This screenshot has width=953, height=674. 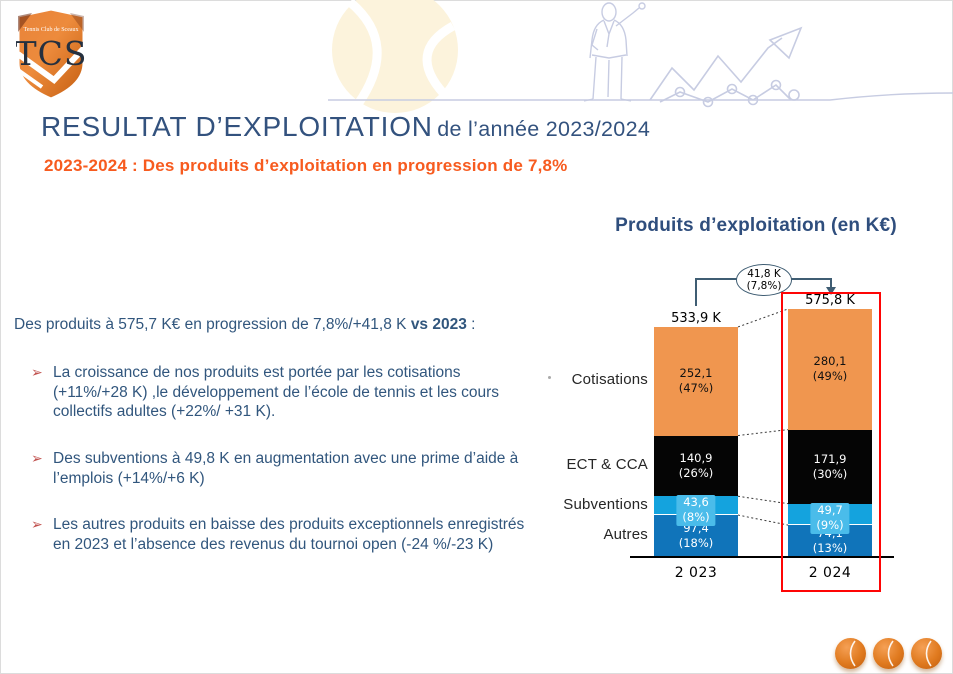 I want to click on segment-label: 280,1 (49%), so click(x=830, y=369).